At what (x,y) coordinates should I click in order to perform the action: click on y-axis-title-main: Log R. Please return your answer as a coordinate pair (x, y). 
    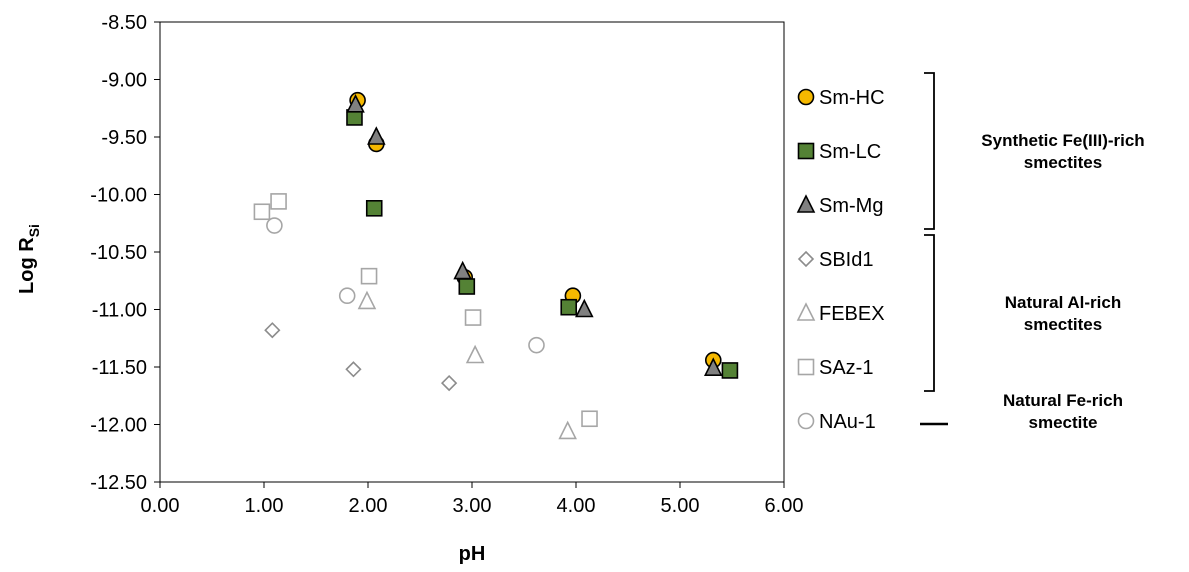
    Looking at the image, I should click on (27, 265).